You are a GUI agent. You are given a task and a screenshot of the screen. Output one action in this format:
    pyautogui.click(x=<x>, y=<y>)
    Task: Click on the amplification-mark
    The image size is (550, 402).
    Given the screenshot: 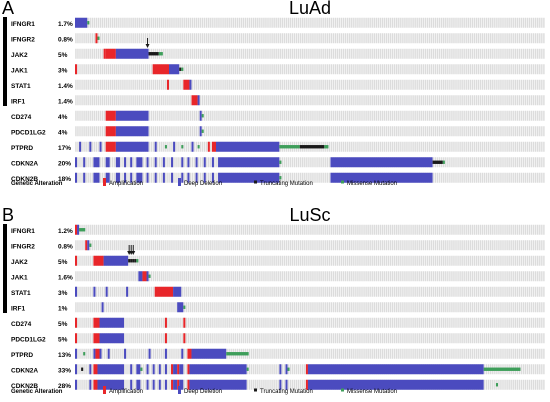 What is the action you would take?
    pyautogui.click(x=76, y=69)
    